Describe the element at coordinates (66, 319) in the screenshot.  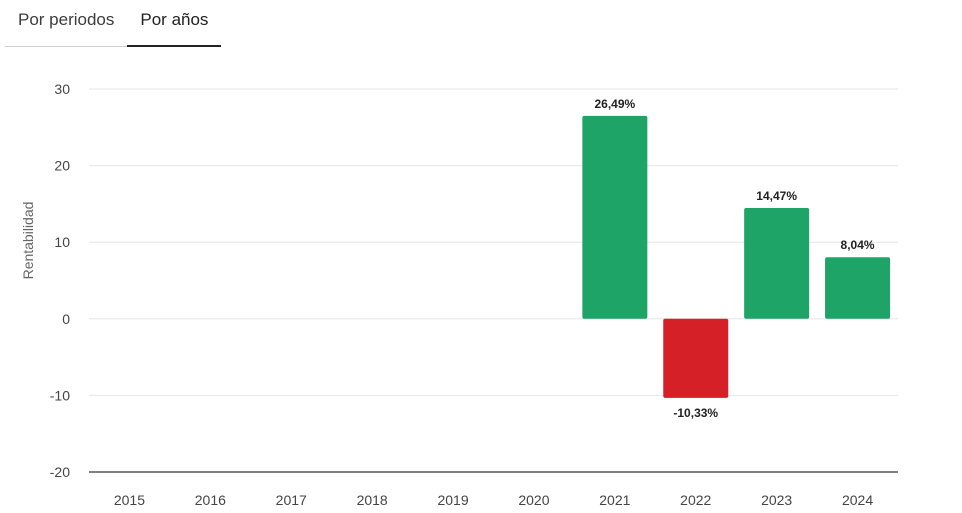
I see `y-tick-label: 0` at that location.